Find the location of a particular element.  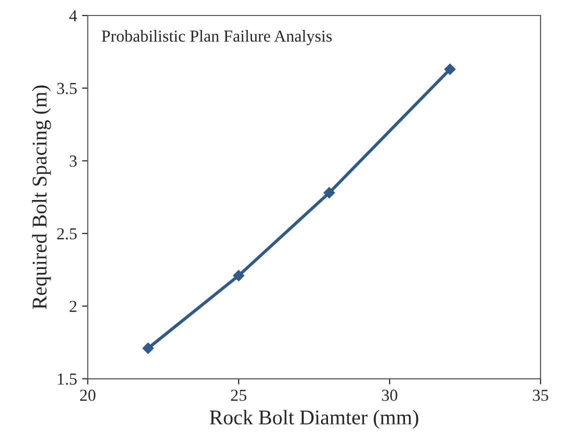

x-tick-label: 30 is located at coordinates (390, 395).